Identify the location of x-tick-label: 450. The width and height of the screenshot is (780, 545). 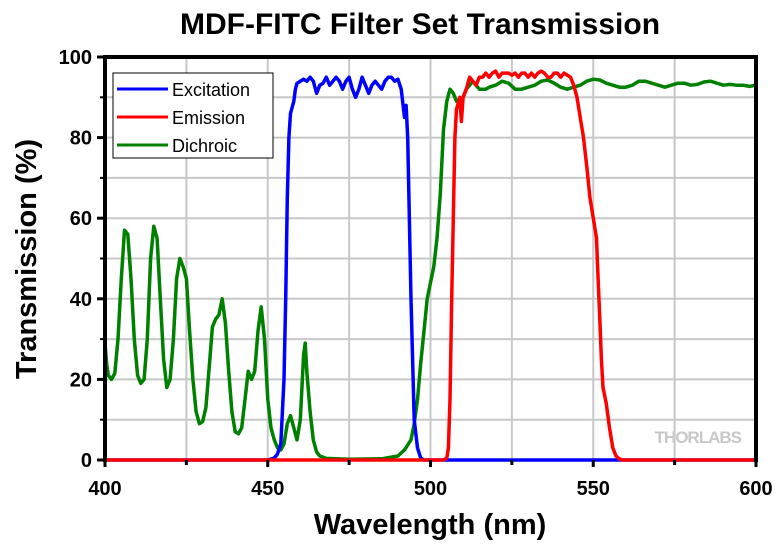
(267, 489).